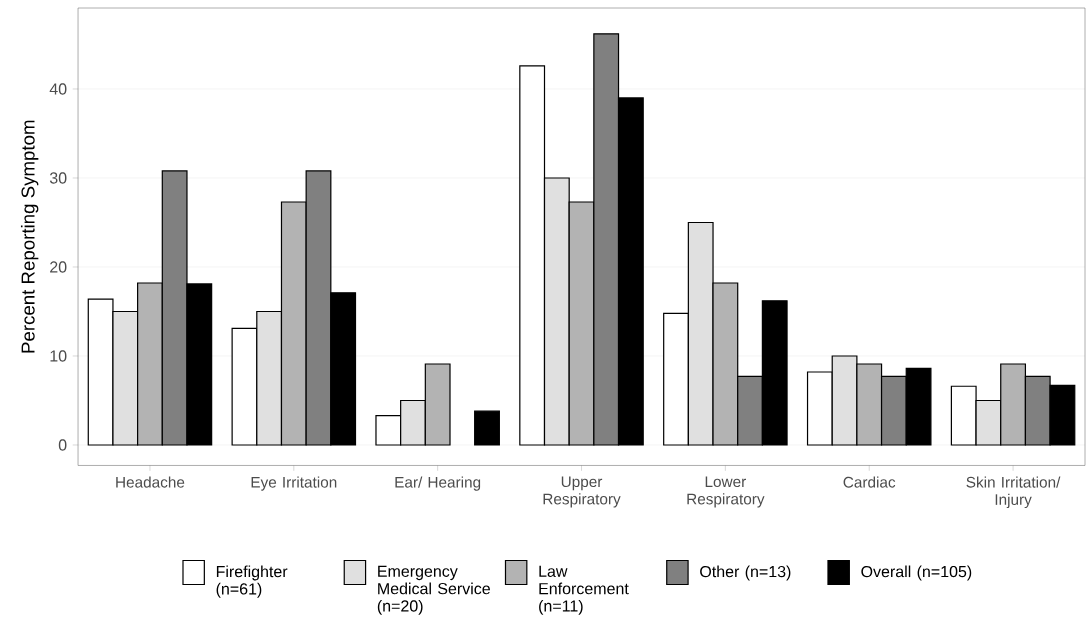  What do you see at coordinates (726, 492) in the screenshot?
I see `x-tick-label: Lower Respiratory` at bounding box center [726, 492].